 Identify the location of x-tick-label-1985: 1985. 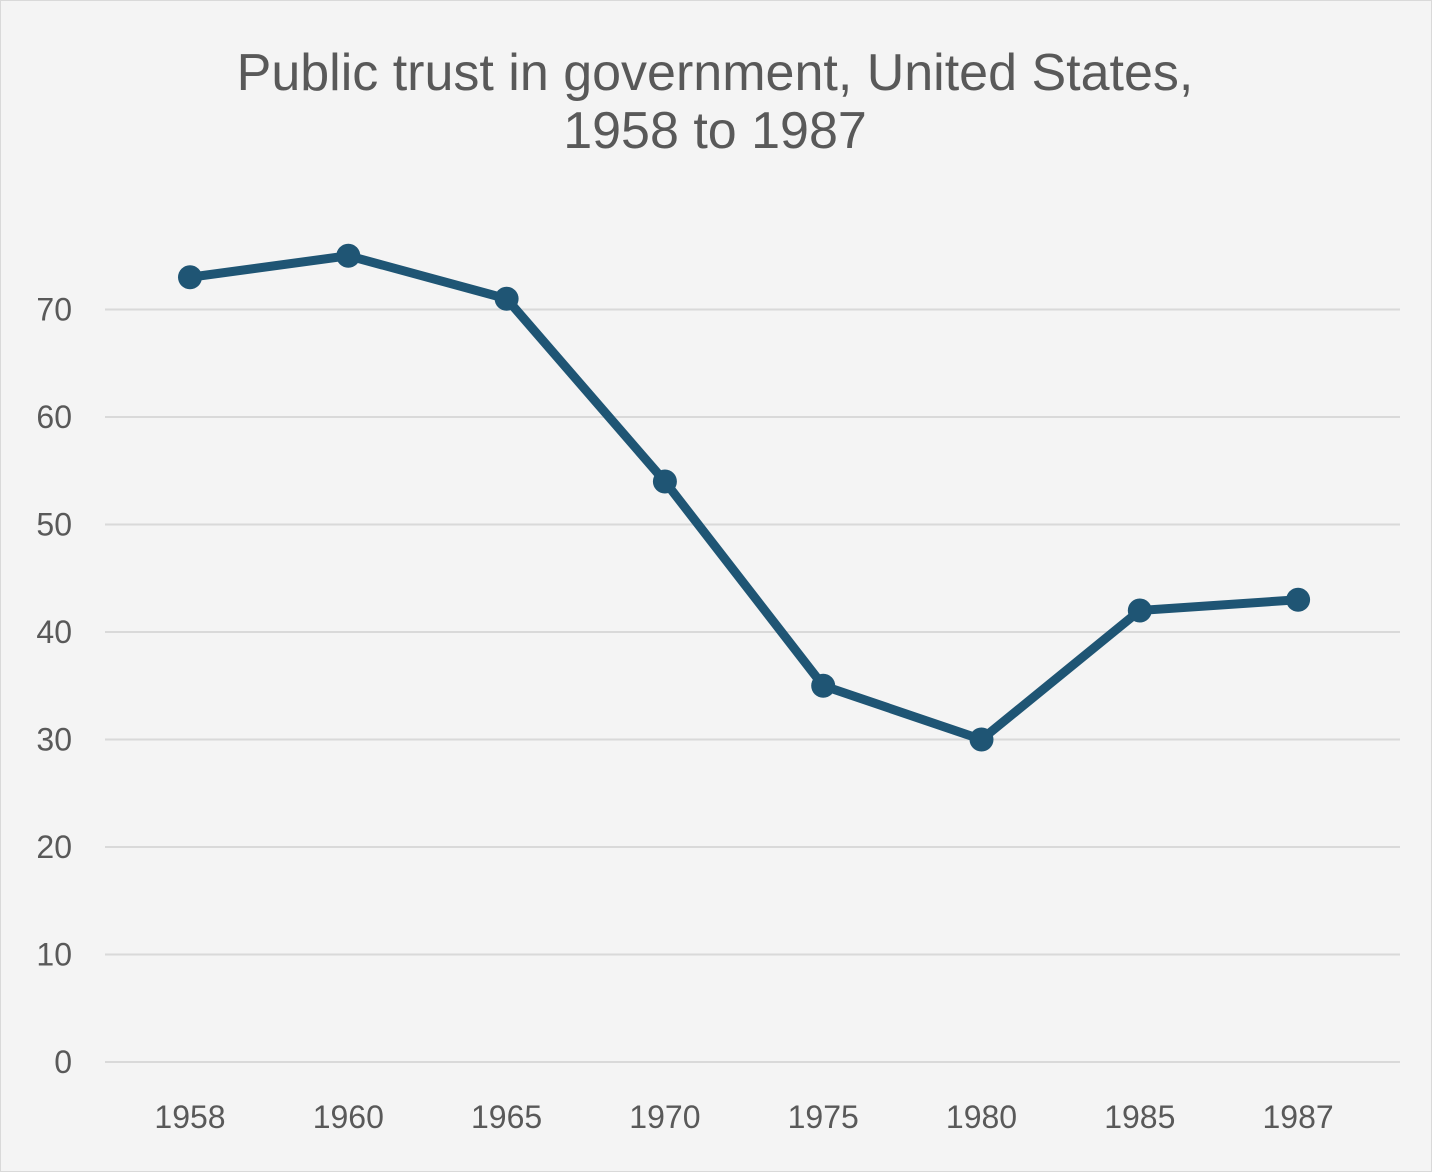
(1139, 1117).